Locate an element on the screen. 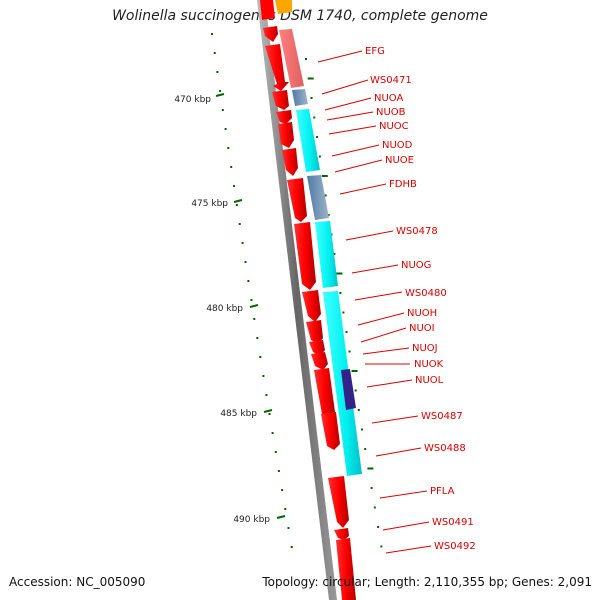  cds-track is located at coordinates (320, 252).